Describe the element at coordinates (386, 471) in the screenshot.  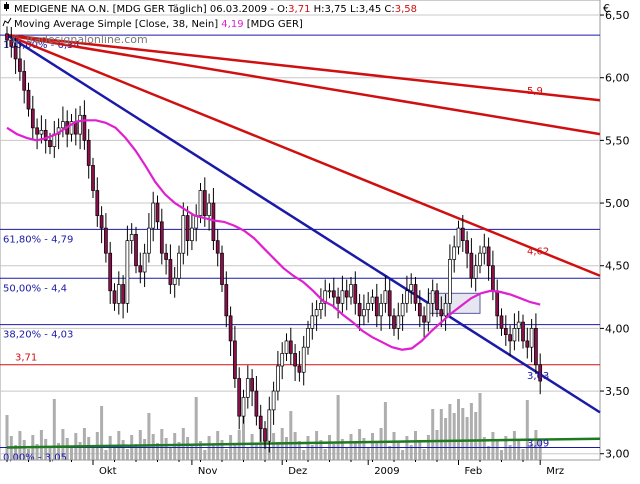
I see `x-tick-label: 2009` at that location.